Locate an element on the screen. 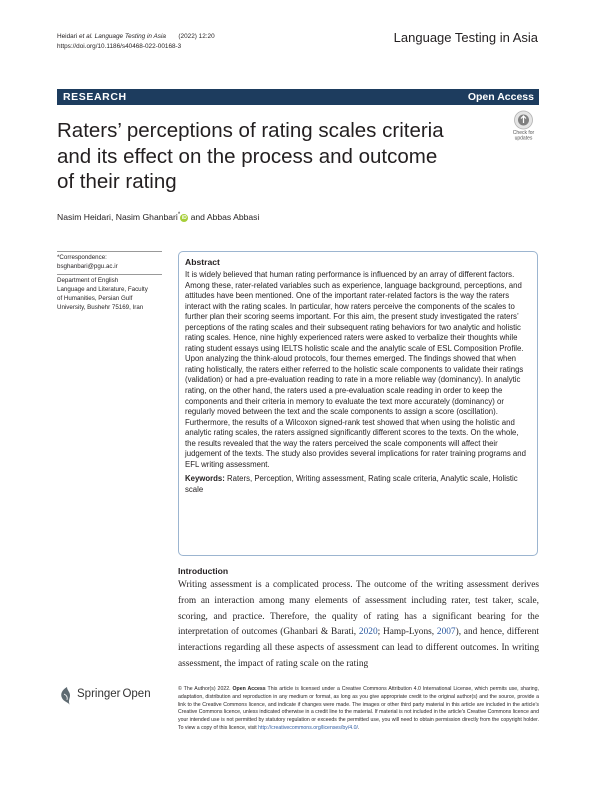 The height and width of the screenshot is (791, 595). citation-link: 2007 is located at coordinates (446, 632).